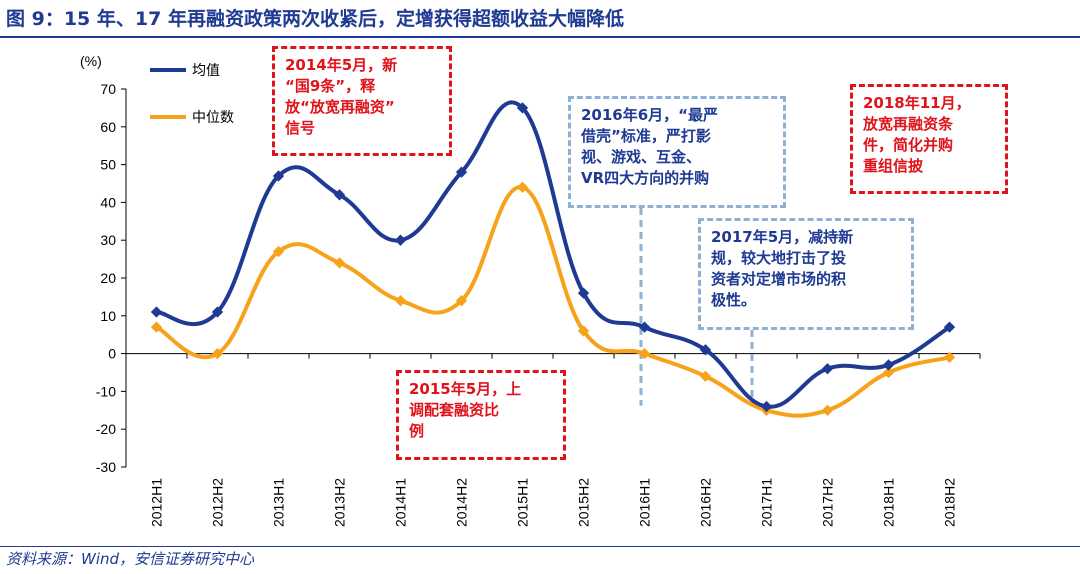 This screenshot has height=574, width=1080. Describe the element at coordinates (108, 127) in the screenshot. I see `y-tick-label: 60` at that location.